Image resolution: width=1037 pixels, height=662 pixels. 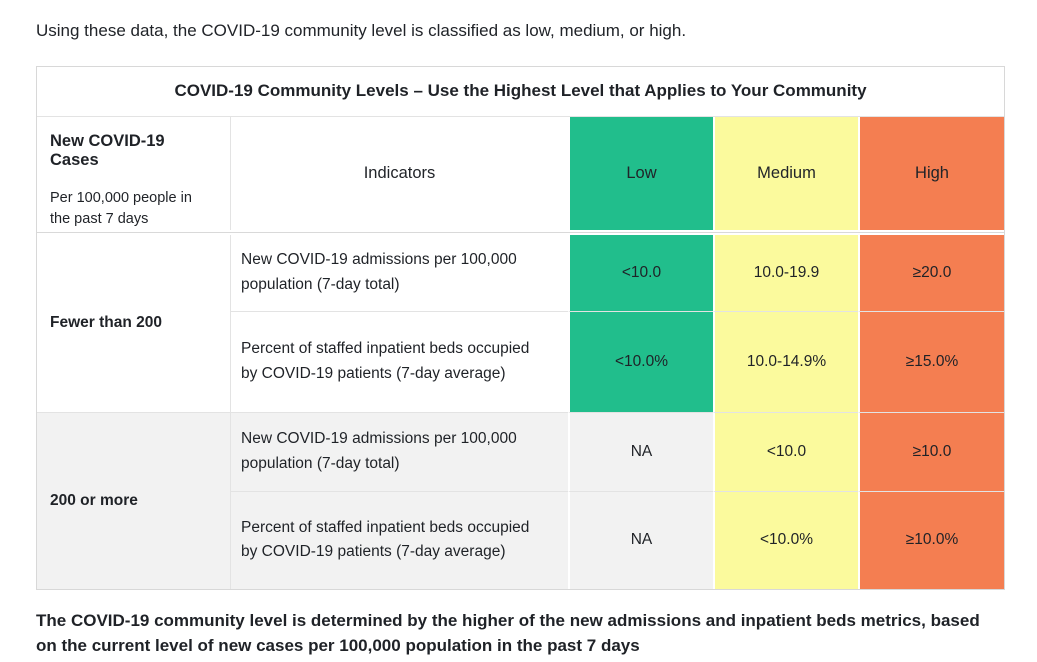 What do you see at coordinates (133, 323) in the screenshot?
I see `group-label-fewer-than-200: Fewer than 200` at bounding box center [133, 323].